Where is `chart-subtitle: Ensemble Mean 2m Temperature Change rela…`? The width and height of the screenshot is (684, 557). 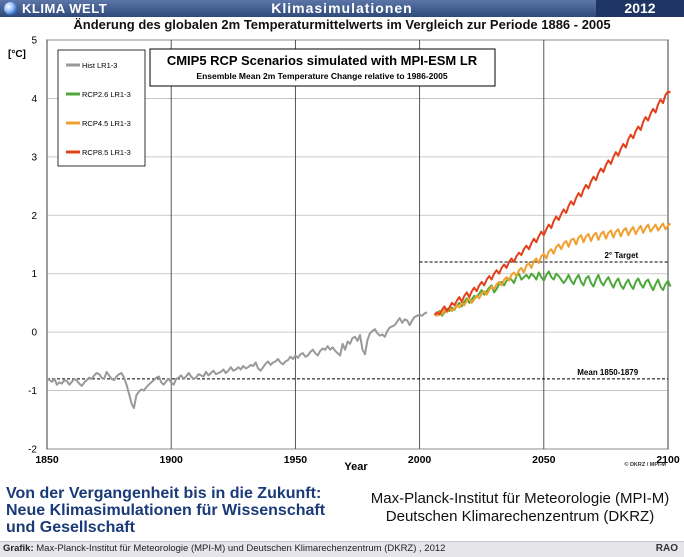 chart-subtitle: Ensemble Mean 2m Temperature Change rela… is located at coordinates (321, 76).